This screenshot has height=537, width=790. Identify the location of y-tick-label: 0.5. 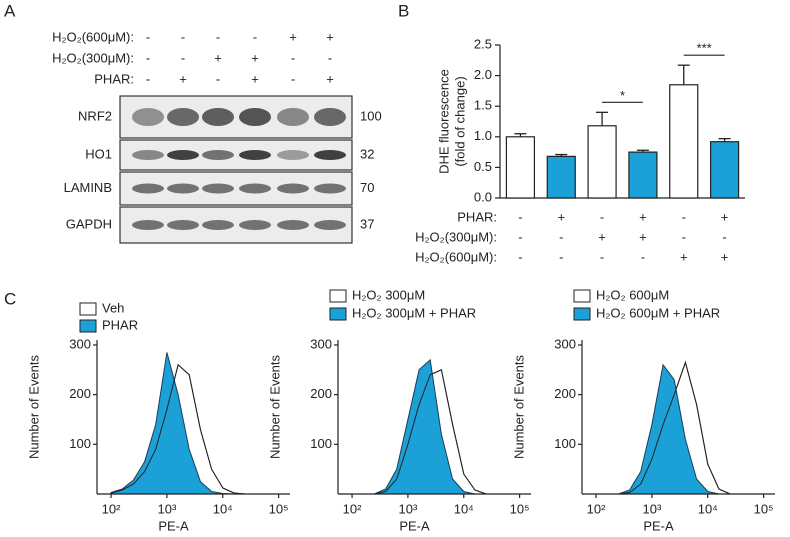
(483, 166).